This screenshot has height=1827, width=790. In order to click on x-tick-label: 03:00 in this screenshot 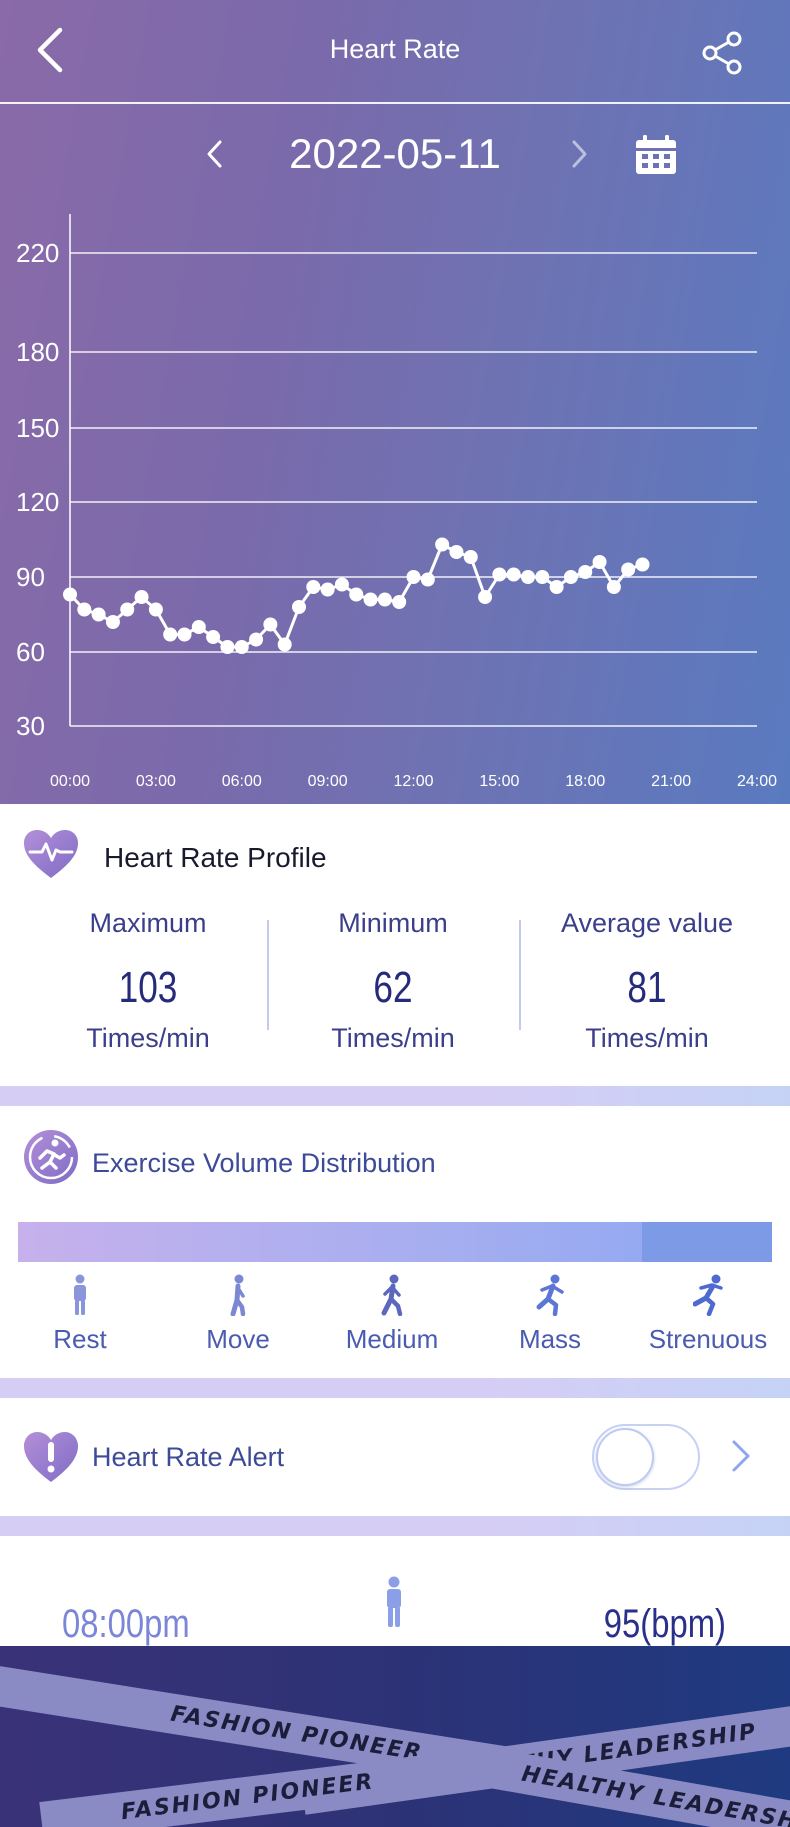, I will do `click(156, 781)`.